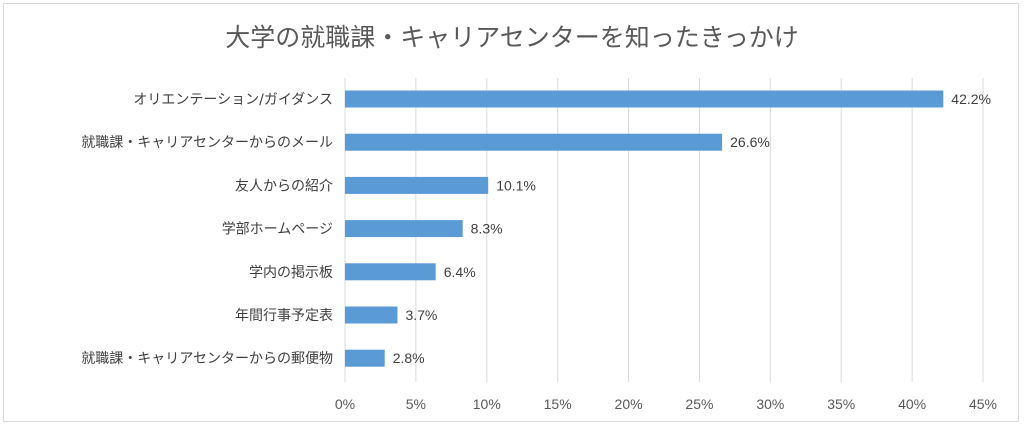 The height and width of the screenshot is (427, 1024). Describe the element at coordinates (284, 316) in the screenshot. I see `category-label: 年間行事予定表` at that location.